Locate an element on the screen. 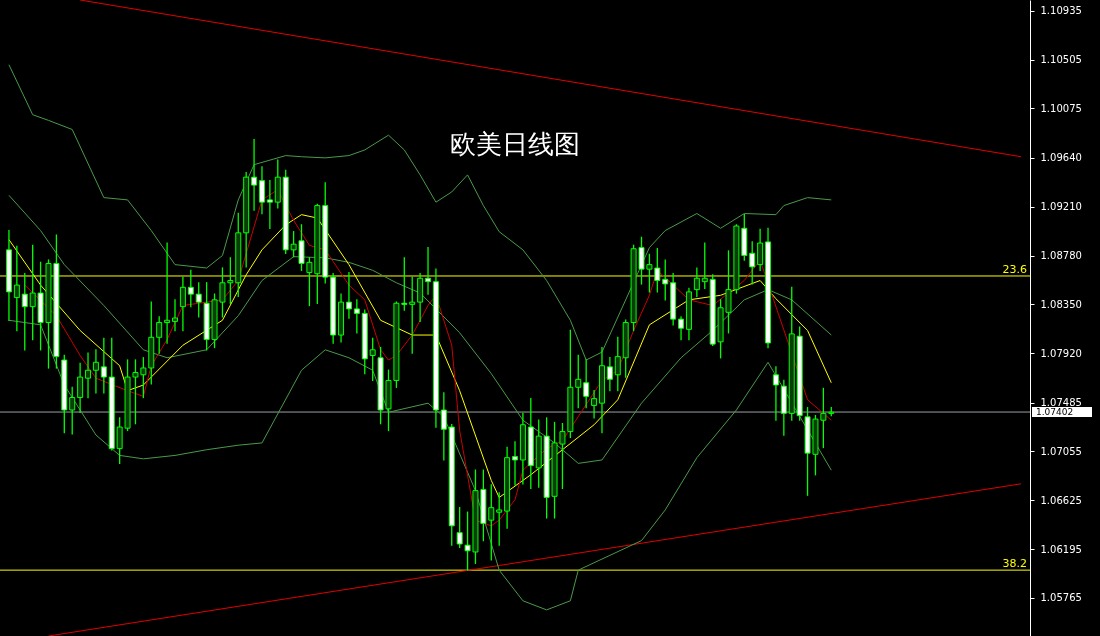  y-tick-label: 1.10935 is located at coordinates (1061, 11).